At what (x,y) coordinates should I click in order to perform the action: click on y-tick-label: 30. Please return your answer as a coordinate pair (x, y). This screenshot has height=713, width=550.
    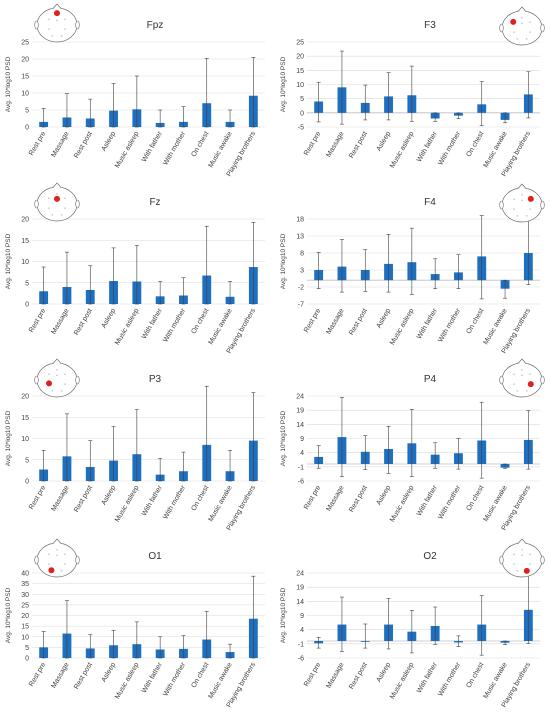
    Looking at the image, I should click on (25, 595).